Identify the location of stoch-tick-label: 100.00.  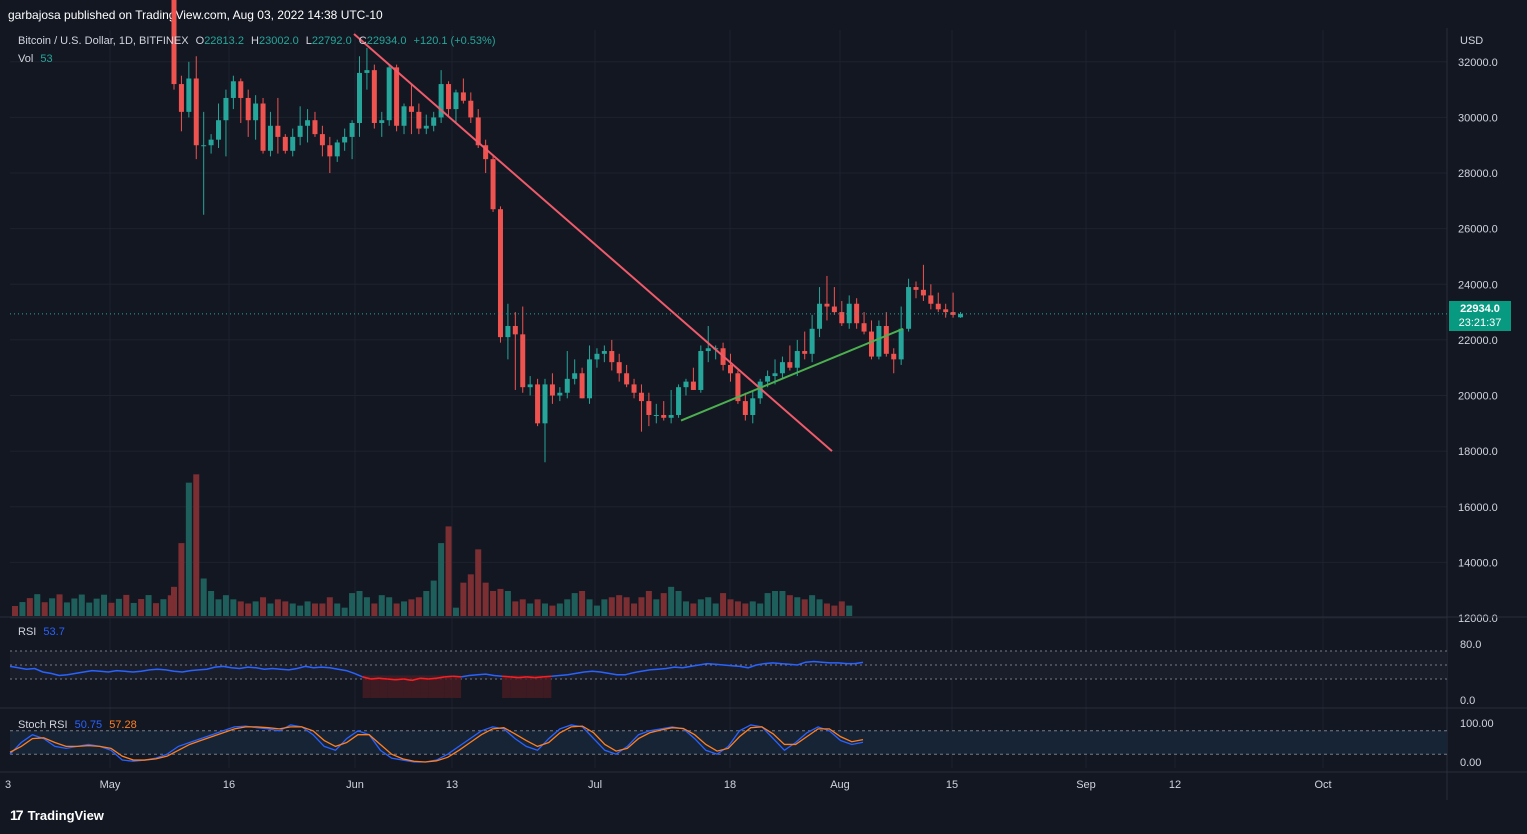
(1477, 724).